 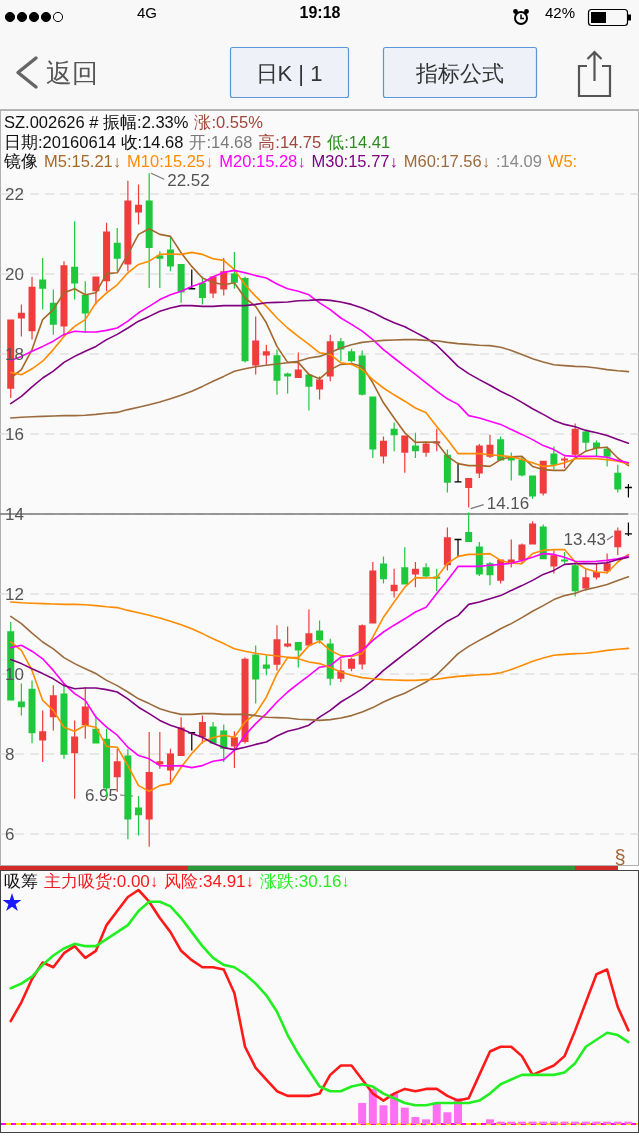 I want to click on text: 涨跌:30.16↓, so click(x=305, y=881).